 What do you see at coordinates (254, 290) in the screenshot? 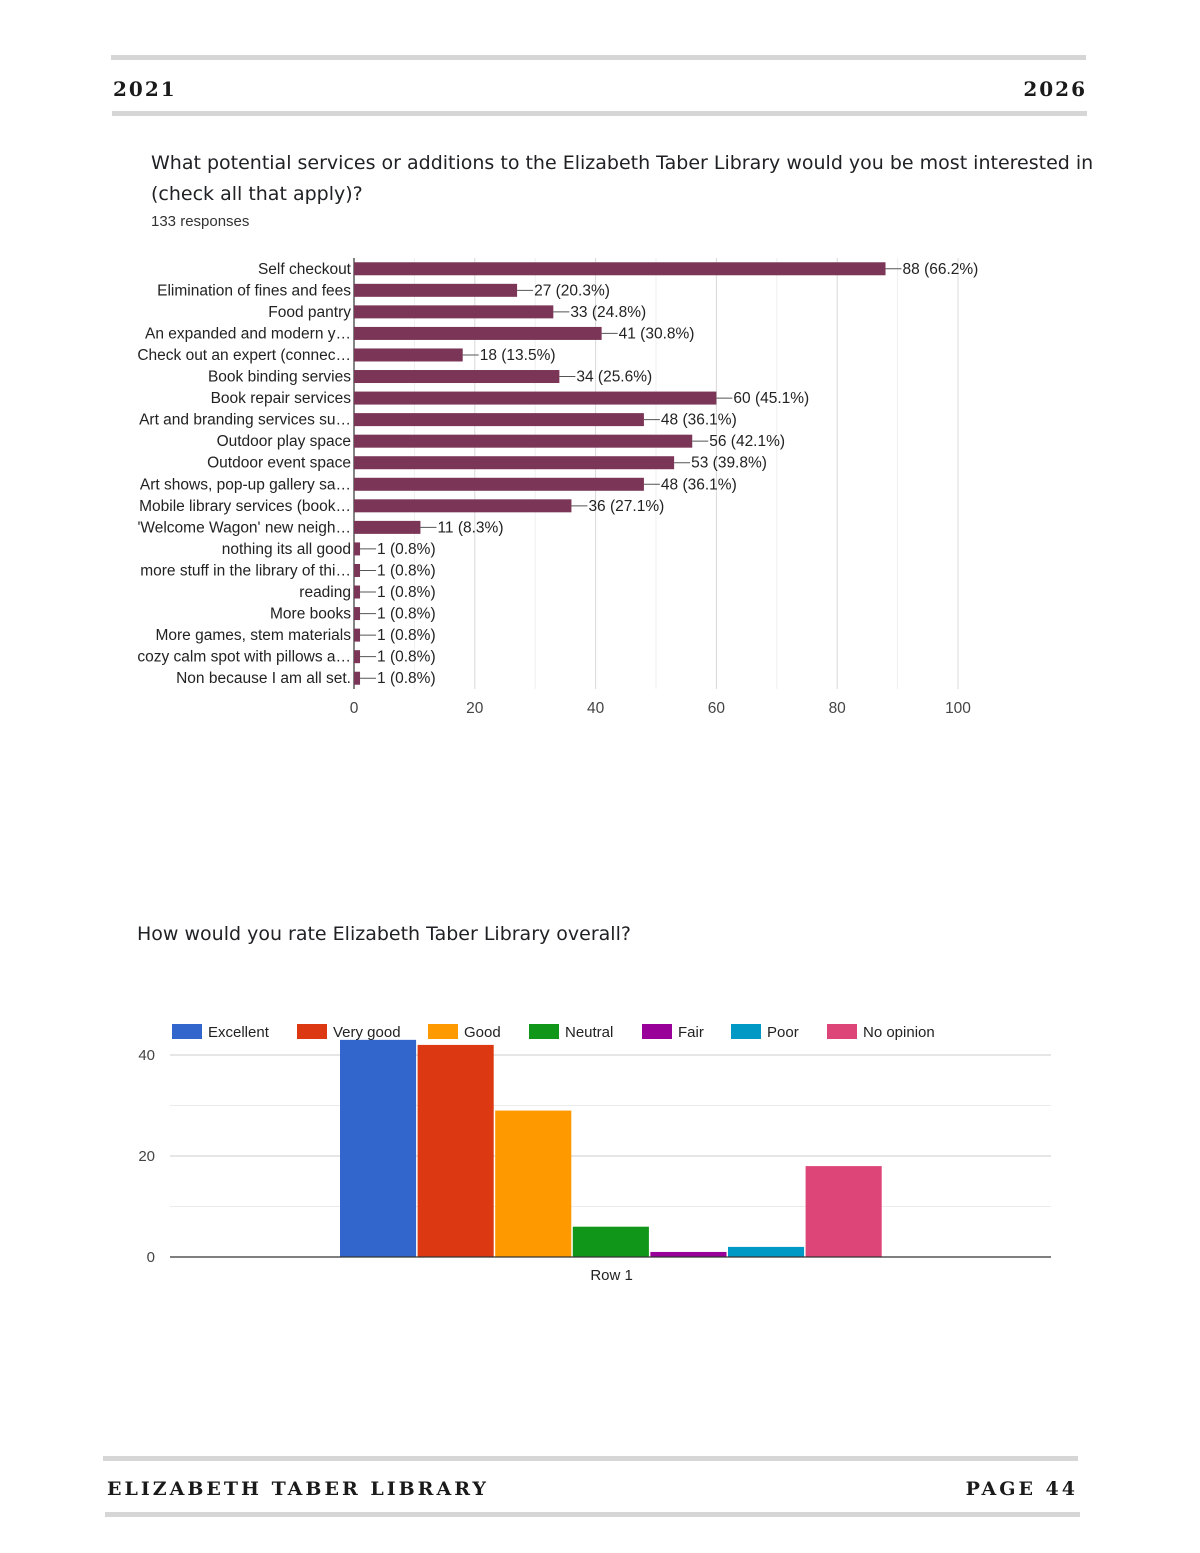
I see `category-label: Elimination of fines and fees` at bounding box center [254, 290].